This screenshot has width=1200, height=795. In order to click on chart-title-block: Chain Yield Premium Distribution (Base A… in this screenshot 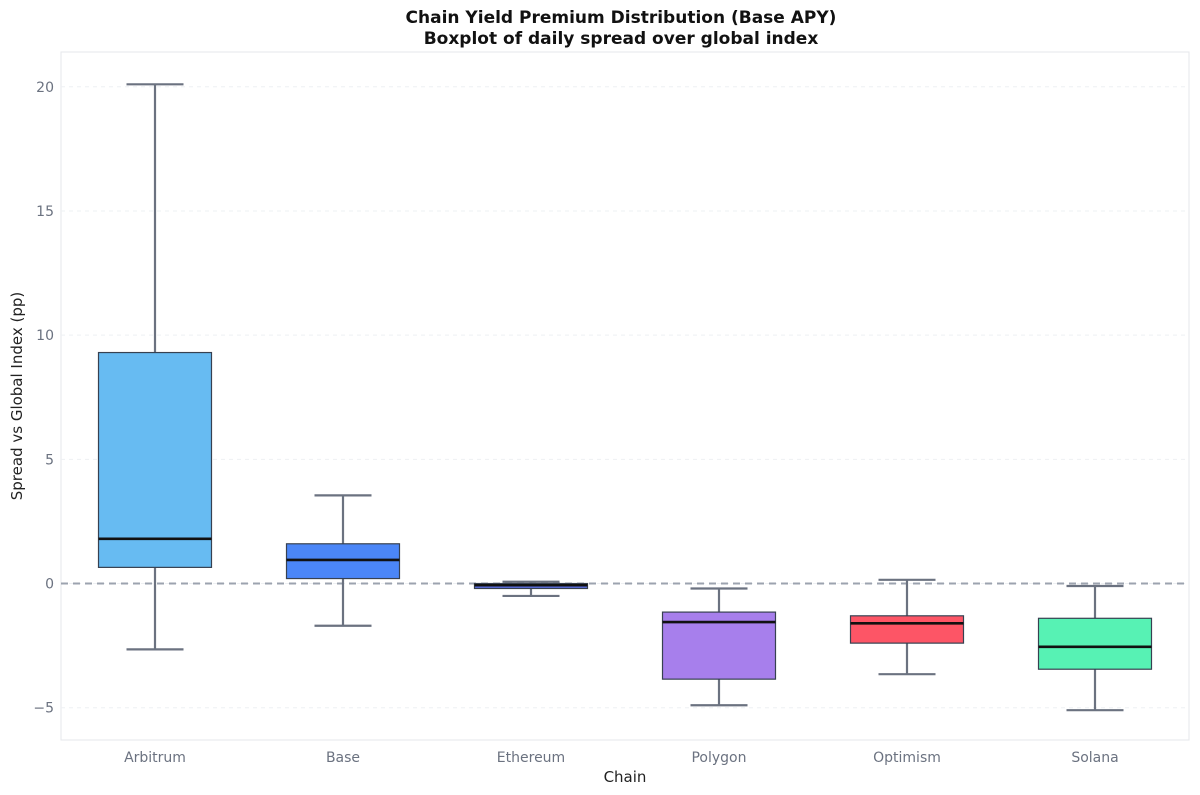, I will do `click(600, 29)`.